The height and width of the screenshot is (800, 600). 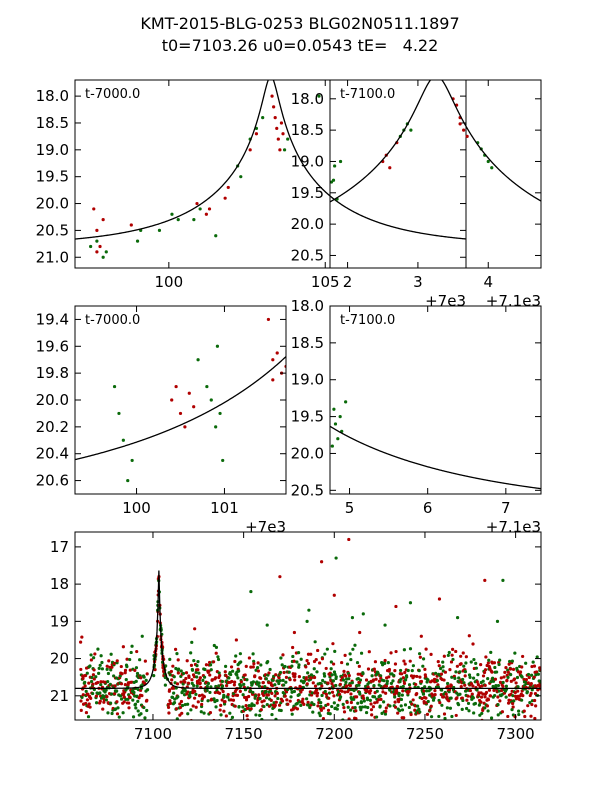 What do you see at coordinates (307, 161) in the screenshot?
I see `y-tick-label: 19.0` at bounding box center [307, 161].